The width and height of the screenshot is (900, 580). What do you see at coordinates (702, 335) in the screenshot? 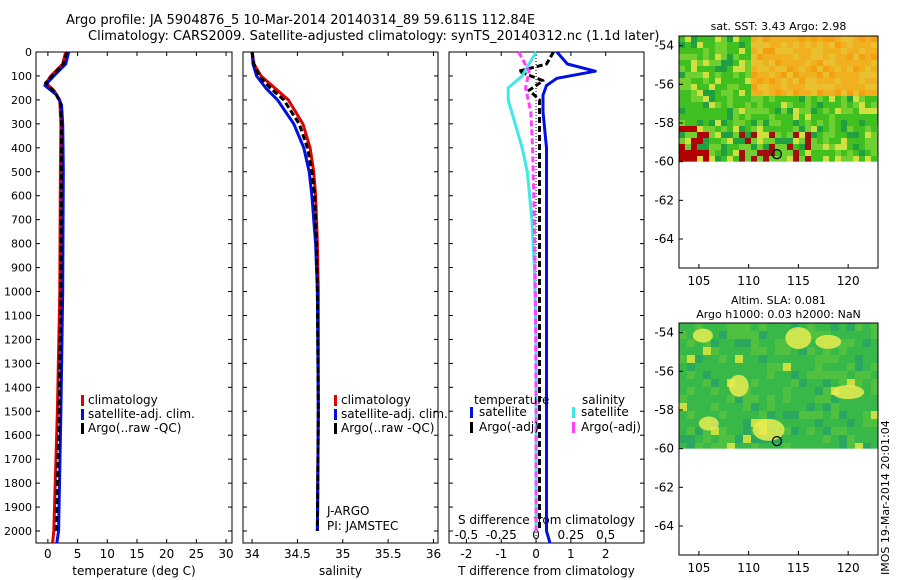
I see `sla-blob` at bounding box center [702, 335].